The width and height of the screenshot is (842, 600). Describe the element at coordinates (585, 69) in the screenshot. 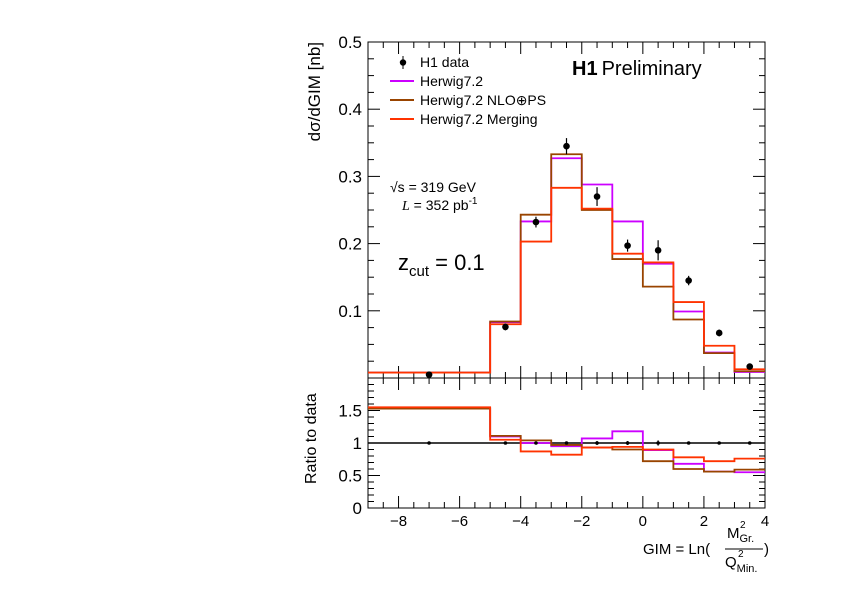

I see `experiment-name: H1` at that location.